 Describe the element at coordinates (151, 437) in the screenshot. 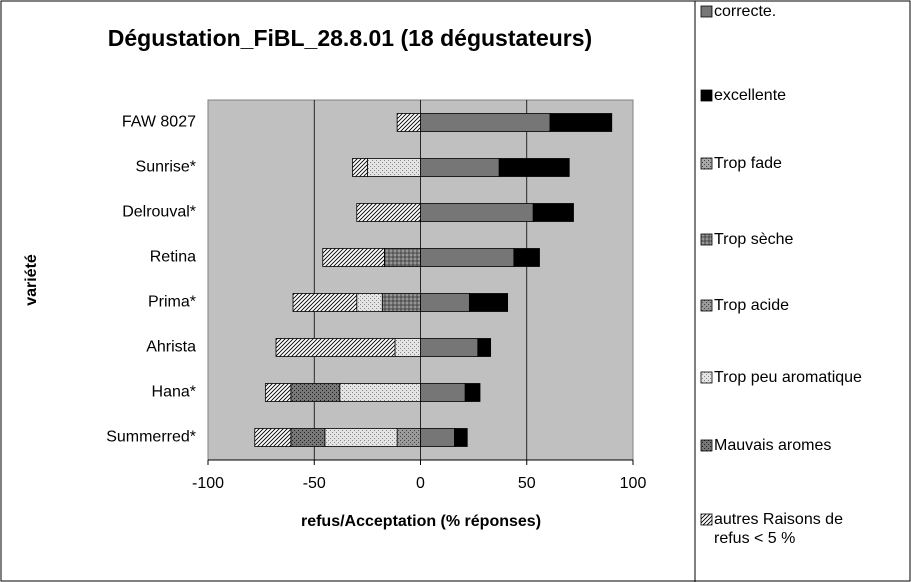

I see `y-tick-label: Summerred*` at that location.